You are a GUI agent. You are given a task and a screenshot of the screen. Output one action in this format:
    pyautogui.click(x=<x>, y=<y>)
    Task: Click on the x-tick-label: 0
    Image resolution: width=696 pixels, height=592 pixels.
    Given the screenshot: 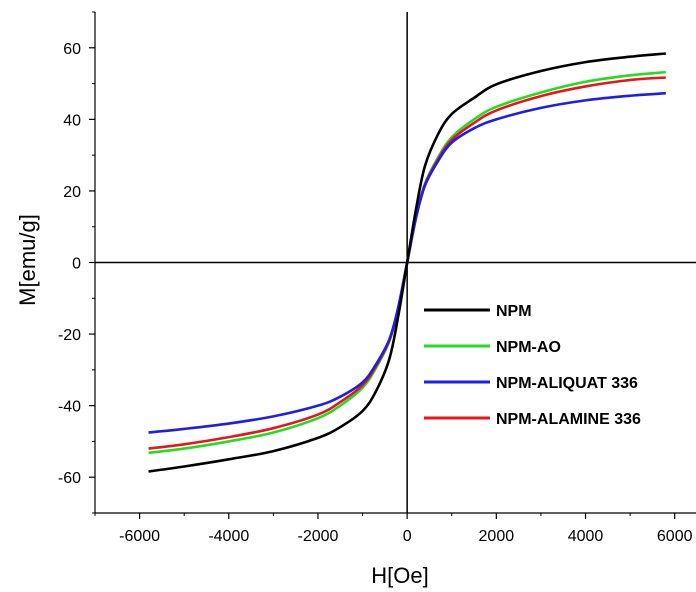 What is the action you would take?
    pyautogui.click(x=407, y=536)
    